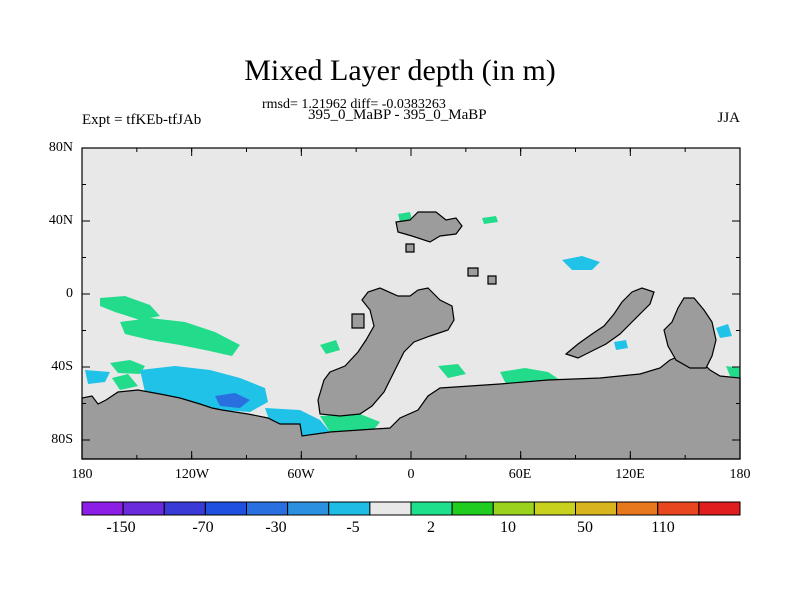 This screenshot has width=800, height=600. I want to click on y-tick-label: 40N, so click(60, 220).